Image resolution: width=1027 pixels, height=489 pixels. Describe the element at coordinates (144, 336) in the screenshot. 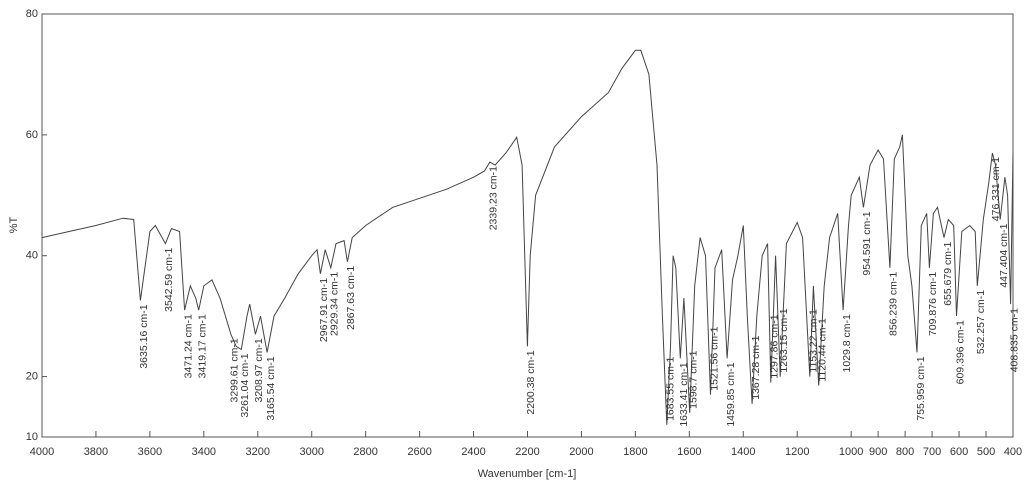

I see `peak-label: 3635.16 cm-1` at that location.